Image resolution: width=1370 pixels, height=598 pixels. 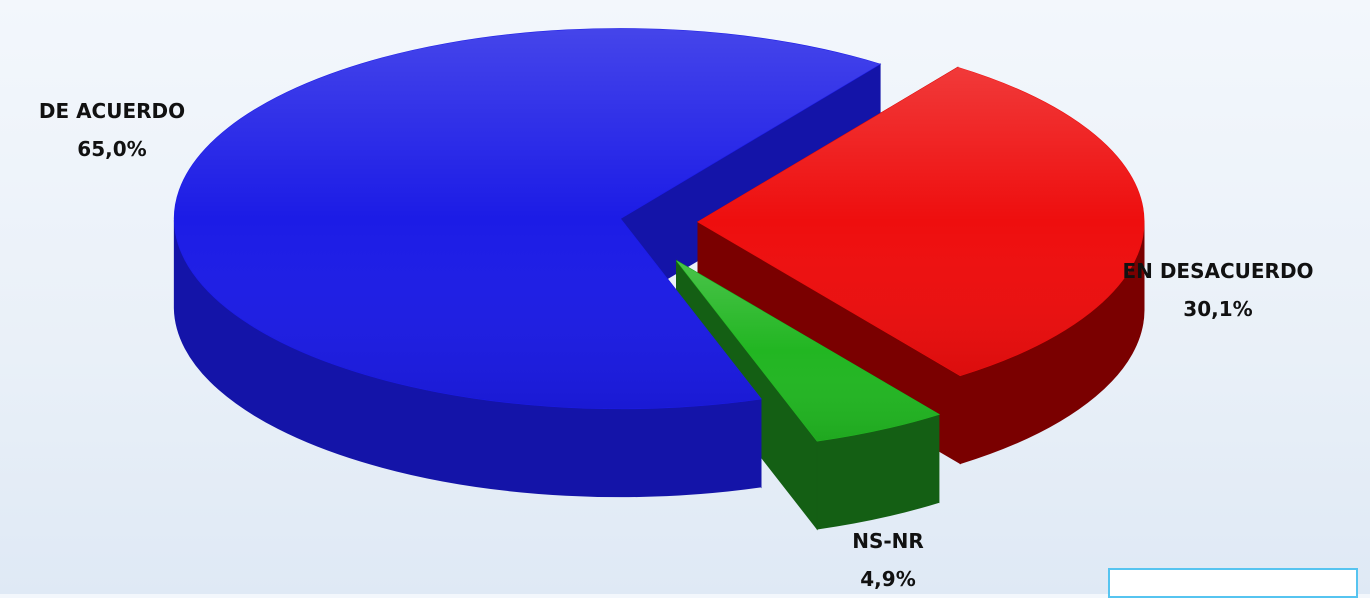 I want to click on slice-label-1: EN DESACUERDO, so click(x=1217, y=271).